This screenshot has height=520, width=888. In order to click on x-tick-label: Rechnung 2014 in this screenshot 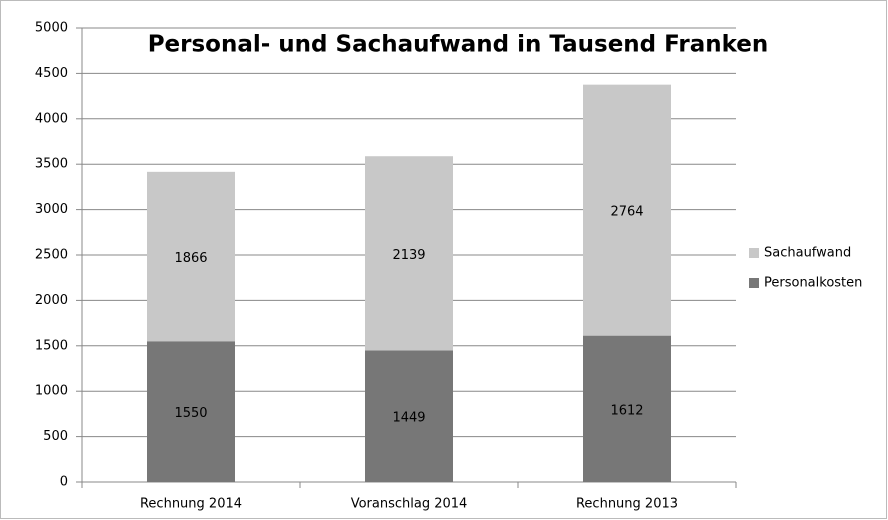, I will do `click(191, 504)`.